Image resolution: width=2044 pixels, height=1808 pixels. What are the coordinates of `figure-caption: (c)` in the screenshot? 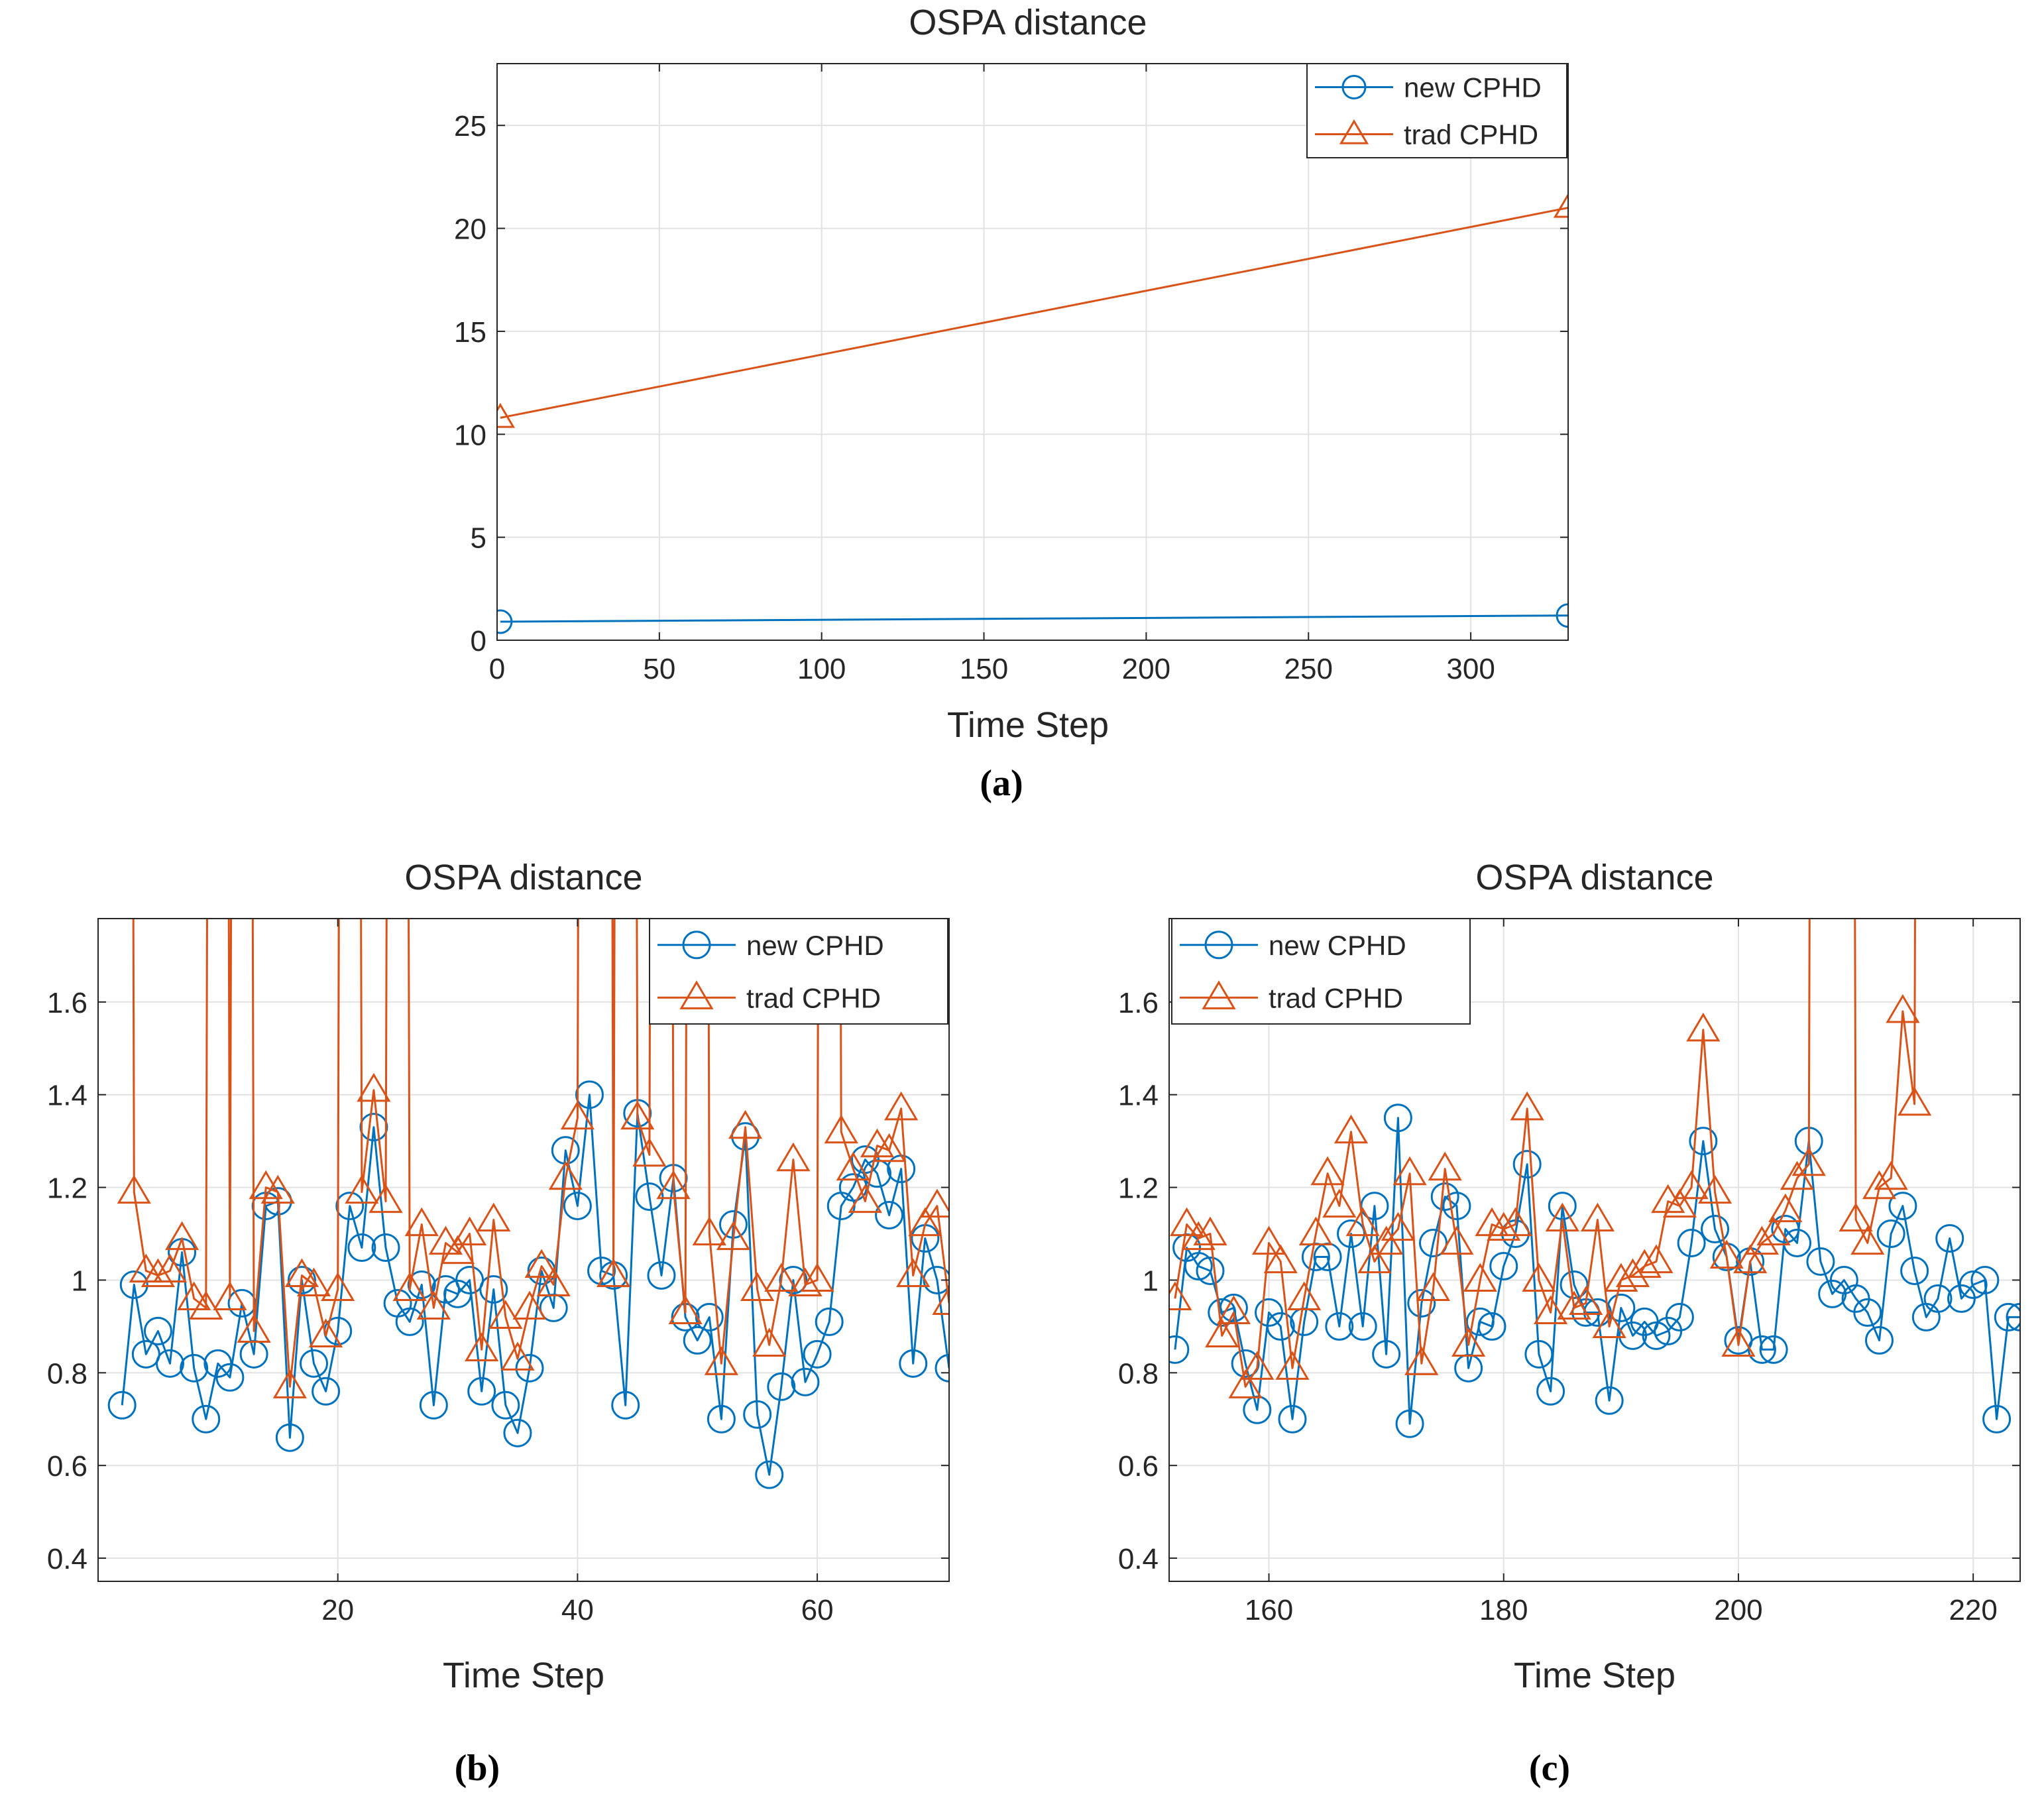 It's located at (1549, 1768).